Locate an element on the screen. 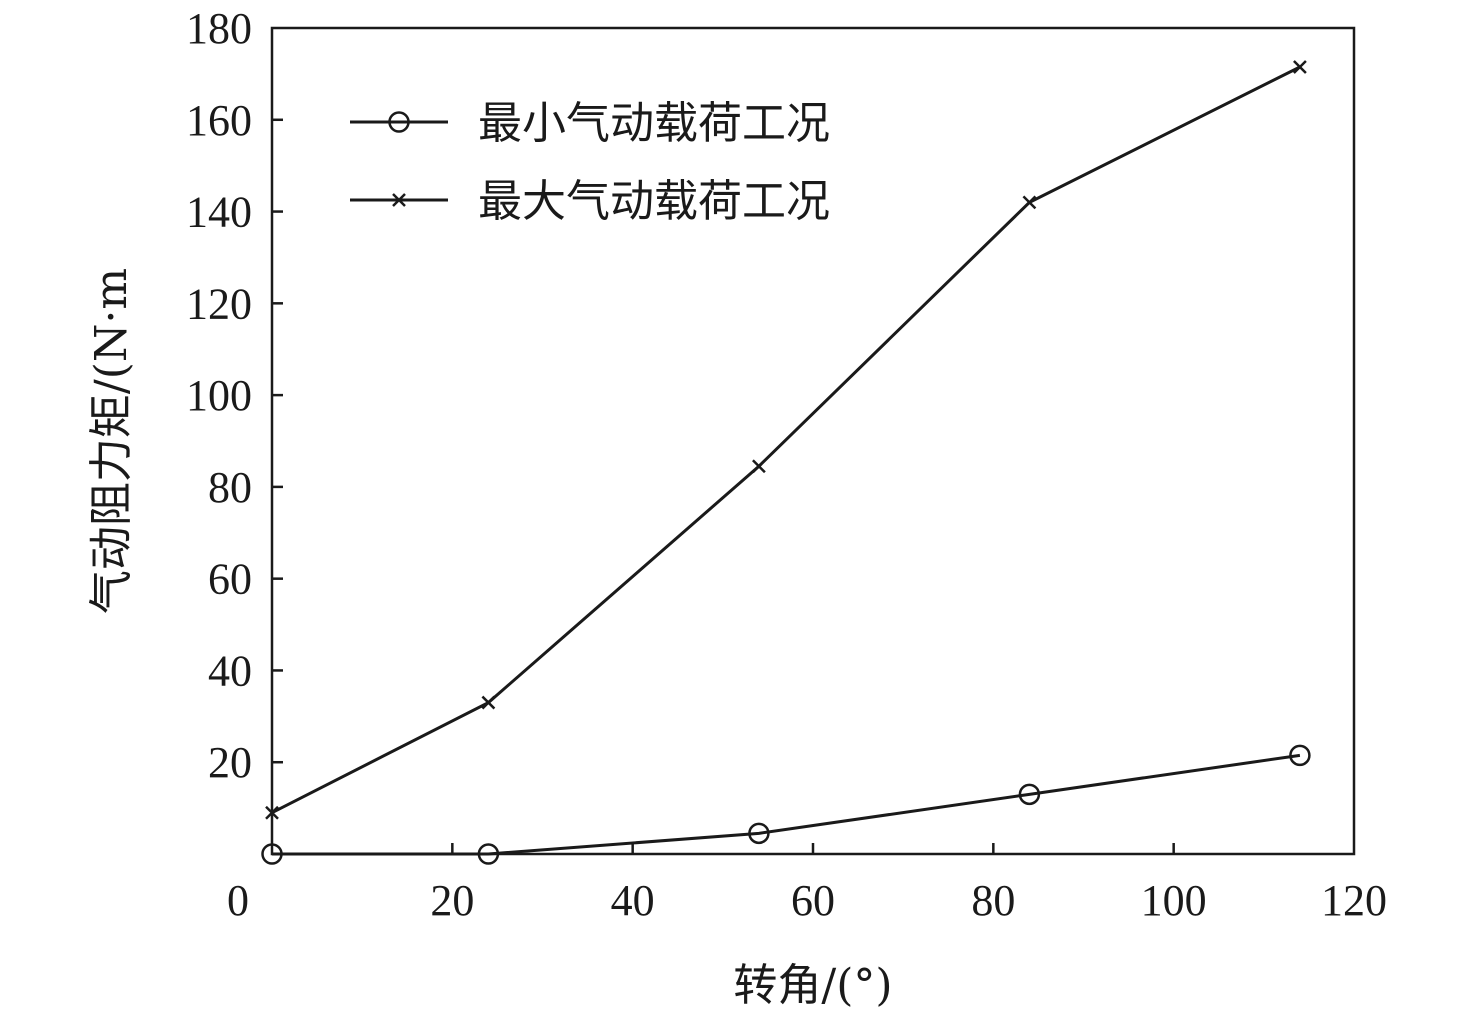  x-tick-label: 40 is located at coordinates (633, 900).